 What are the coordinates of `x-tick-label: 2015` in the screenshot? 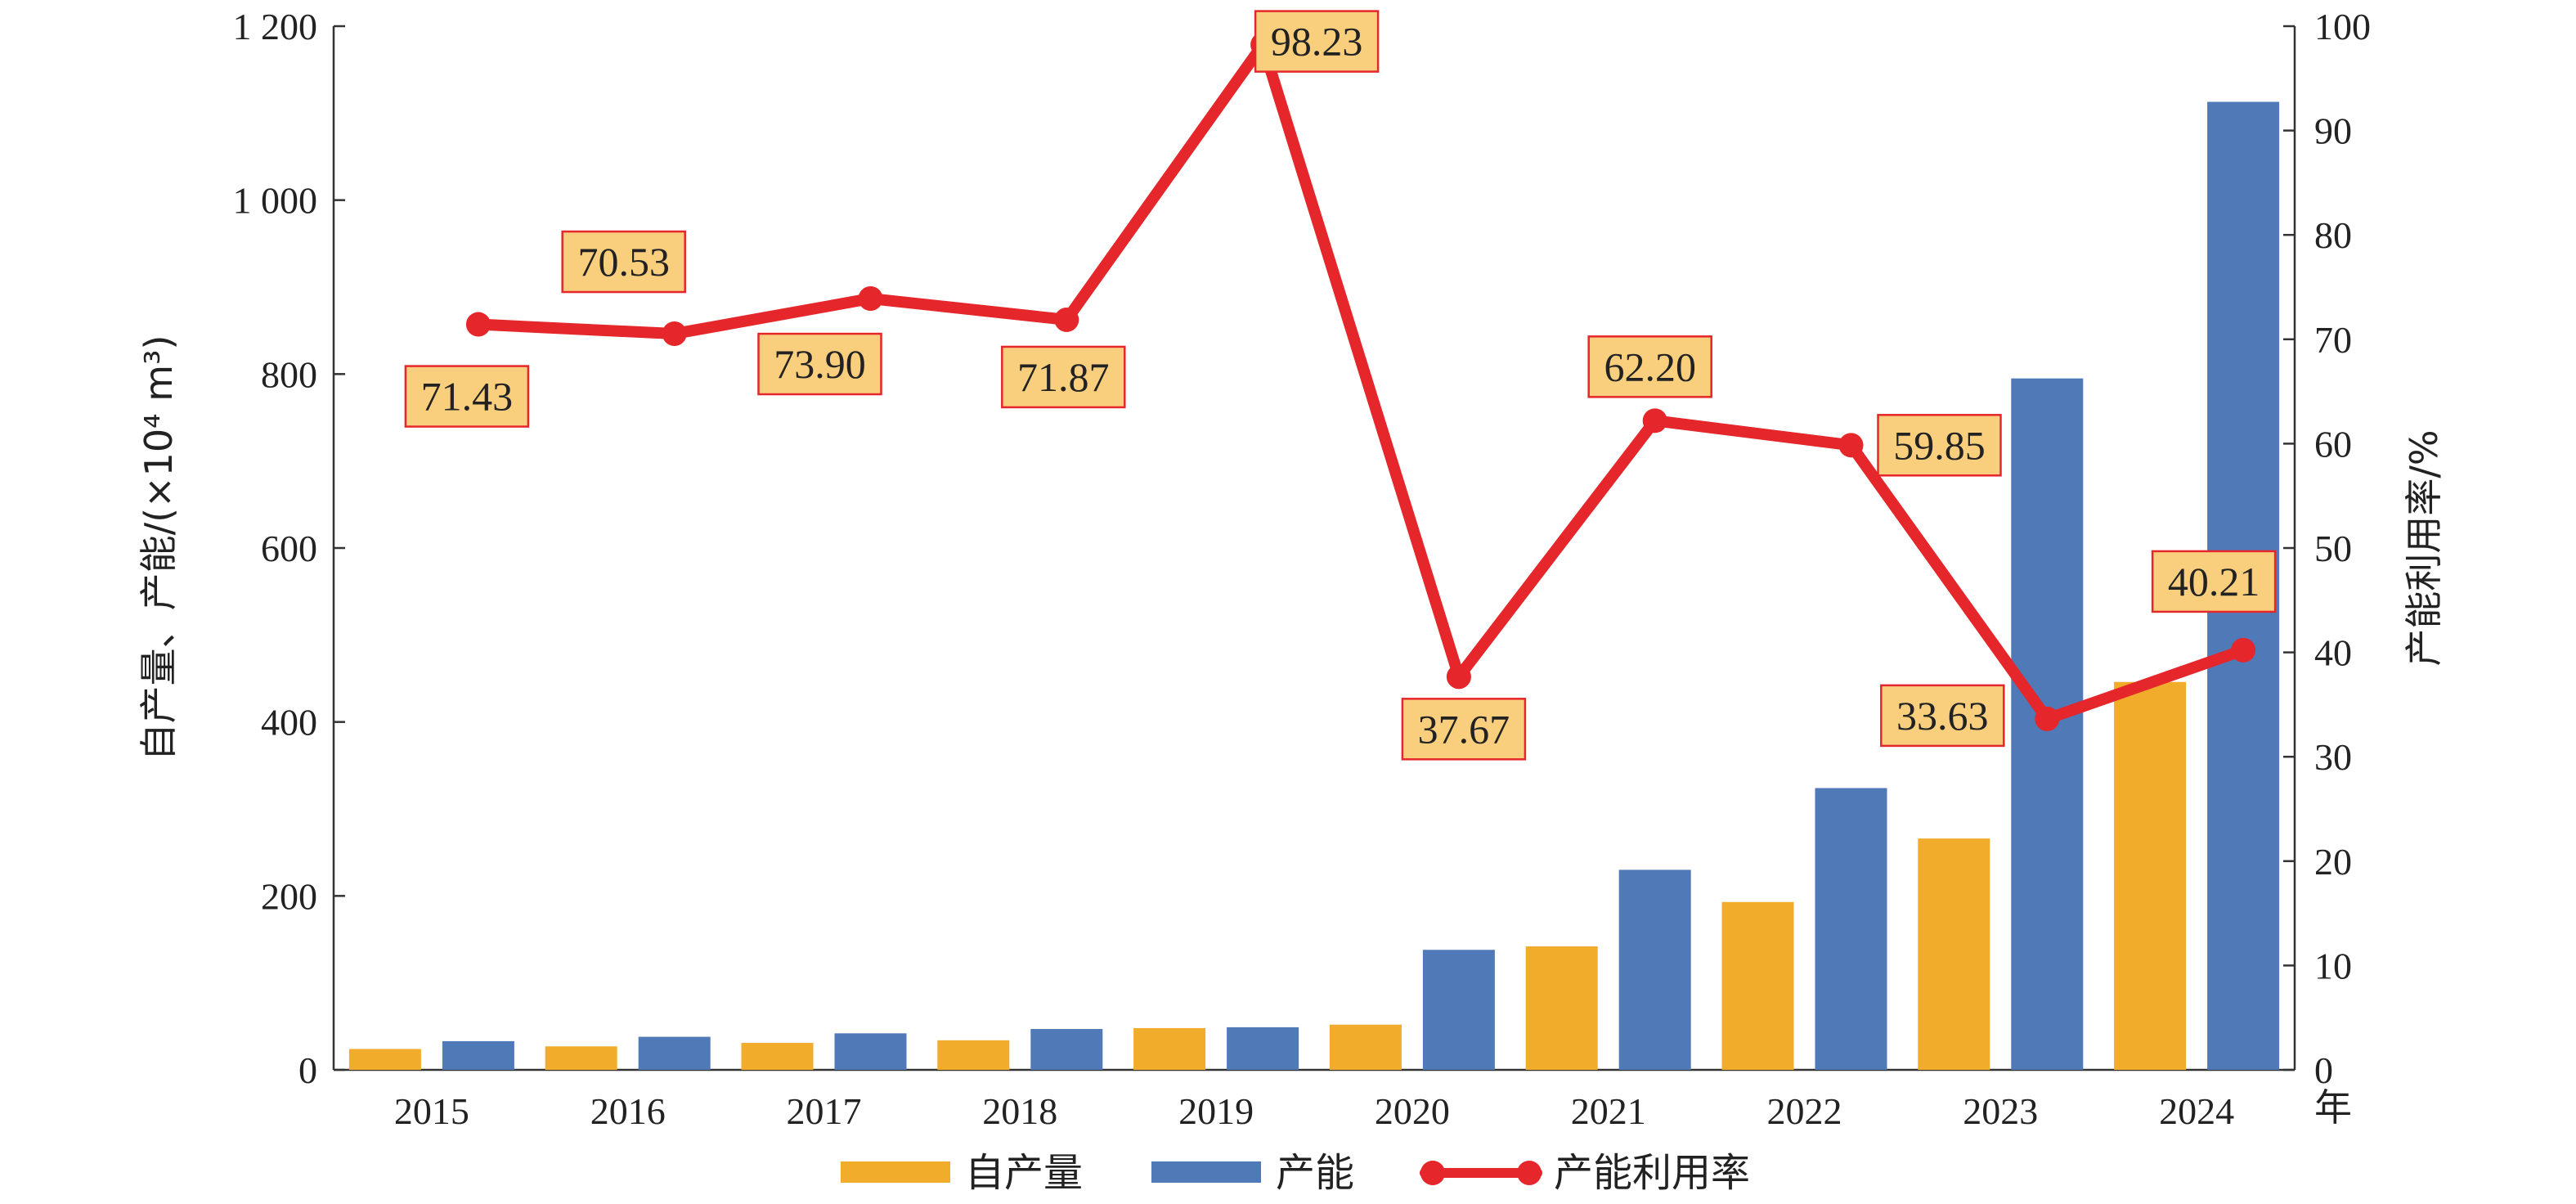 It's located at (431, 1111).